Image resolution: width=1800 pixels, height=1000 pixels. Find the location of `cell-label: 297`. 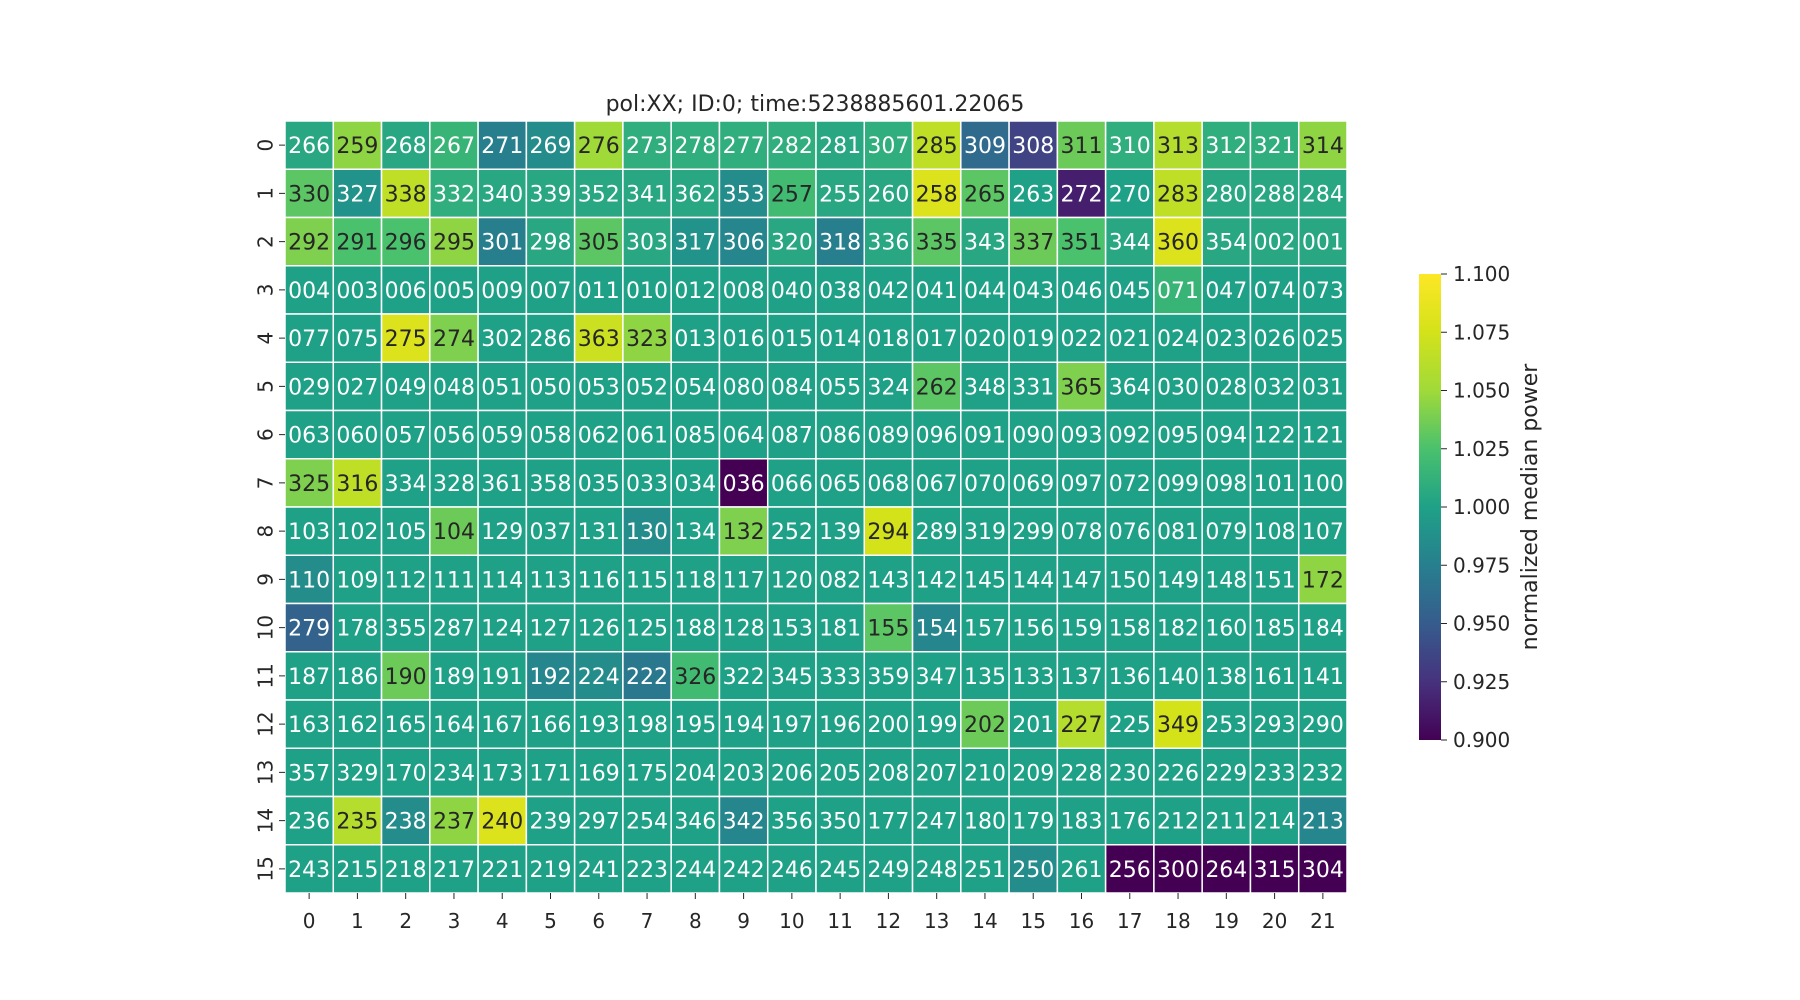

cell-label: 297 is located at coordinates (599, 822).